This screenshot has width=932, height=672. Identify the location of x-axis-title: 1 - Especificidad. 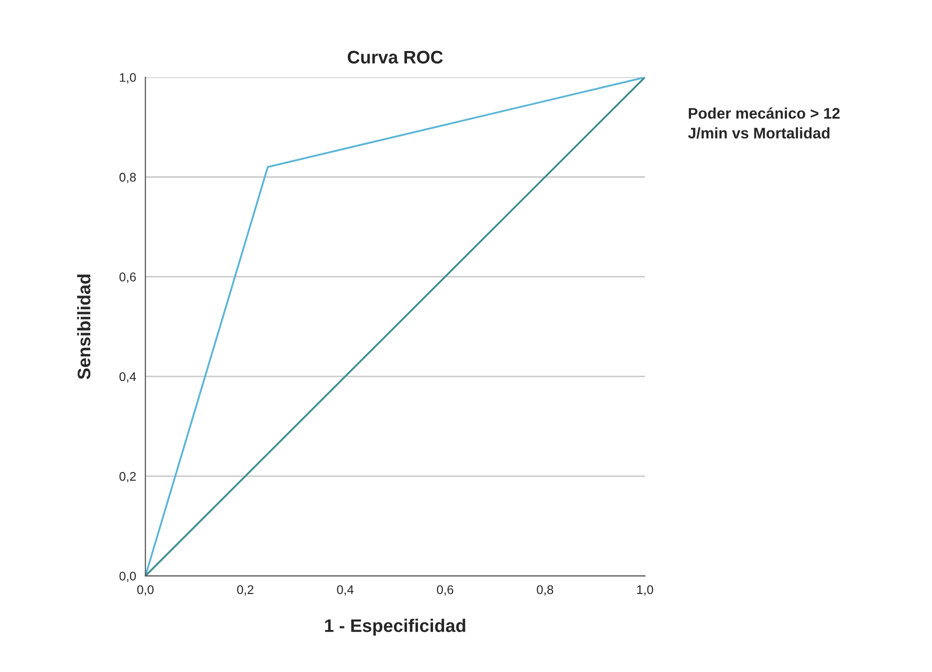
(395, 627).